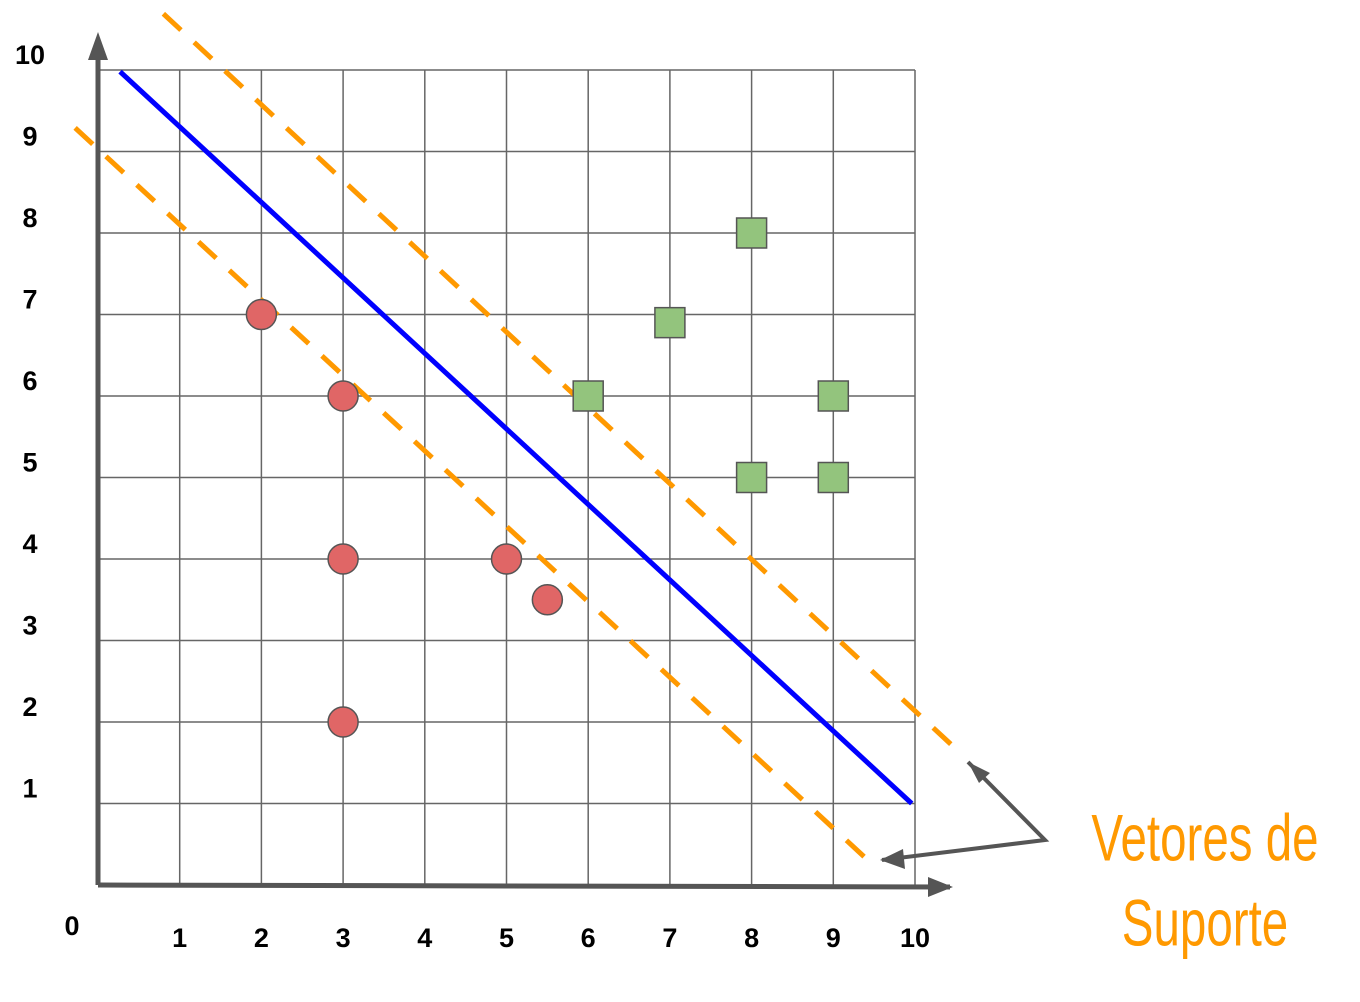 This screenshot has width=1360, height=1002. I want to click on y-tick-label: 9, so click(29, 137).